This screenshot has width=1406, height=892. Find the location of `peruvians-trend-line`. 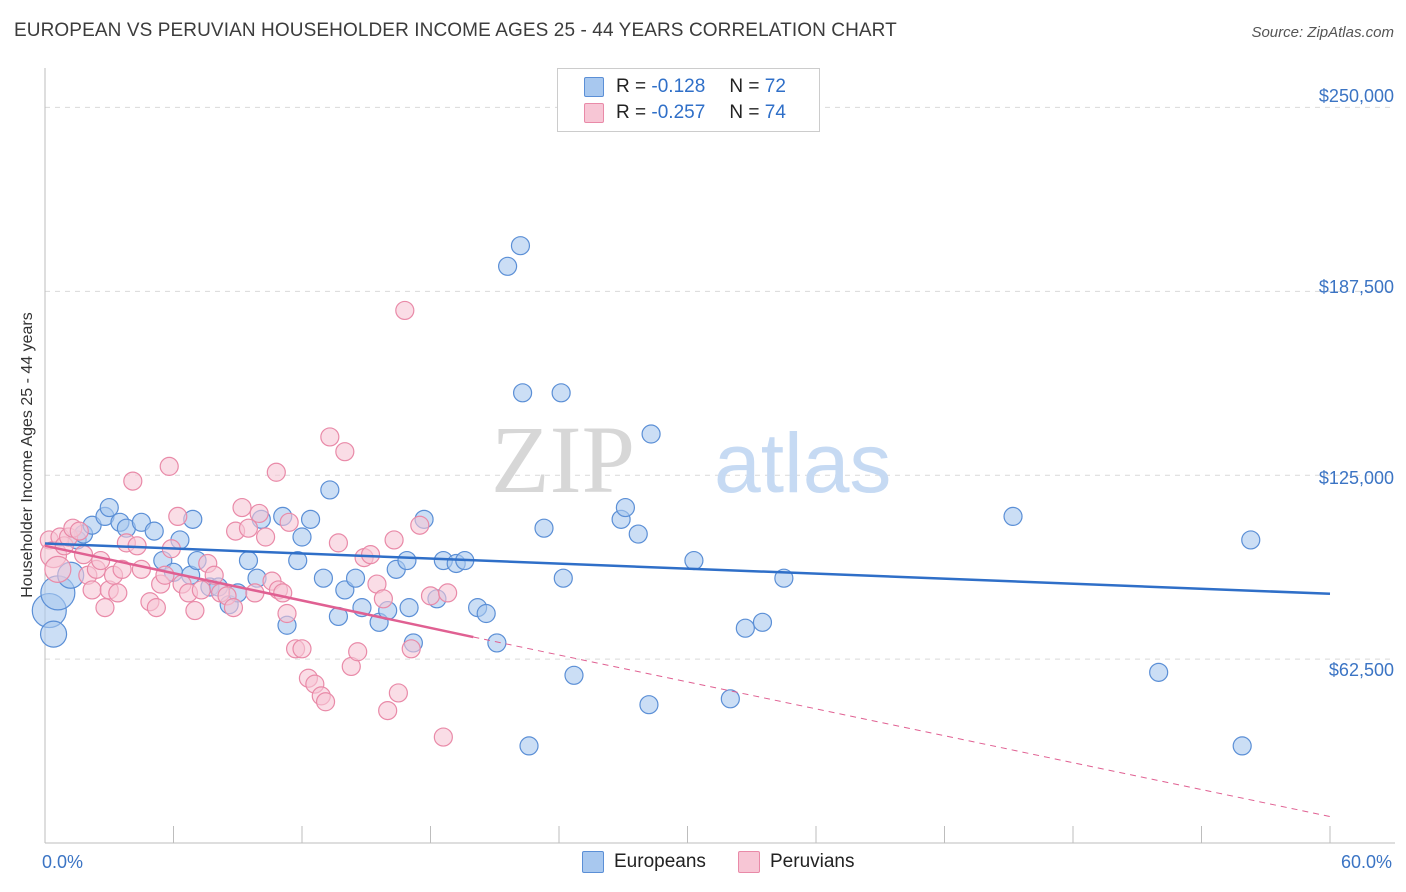

peruvians-trend-line is located at coordinates (259, 591).